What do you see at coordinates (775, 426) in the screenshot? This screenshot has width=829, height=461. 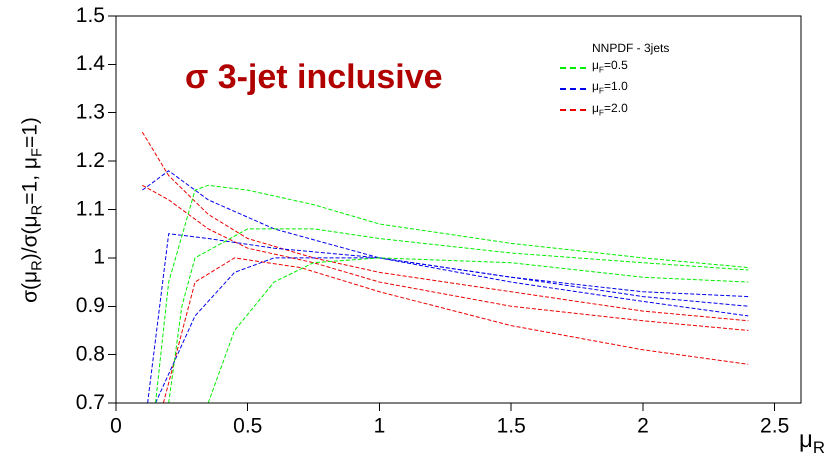 I see `x-tick-label: 2.5` at bounding box center [775, 426].